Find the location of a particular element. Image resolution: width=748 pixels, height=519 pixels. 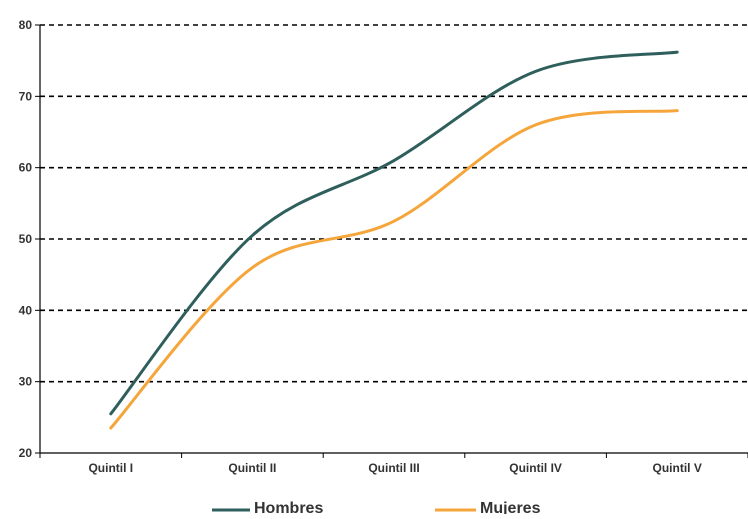

y-tick-label: 50 is located at coordinates (26, 239).